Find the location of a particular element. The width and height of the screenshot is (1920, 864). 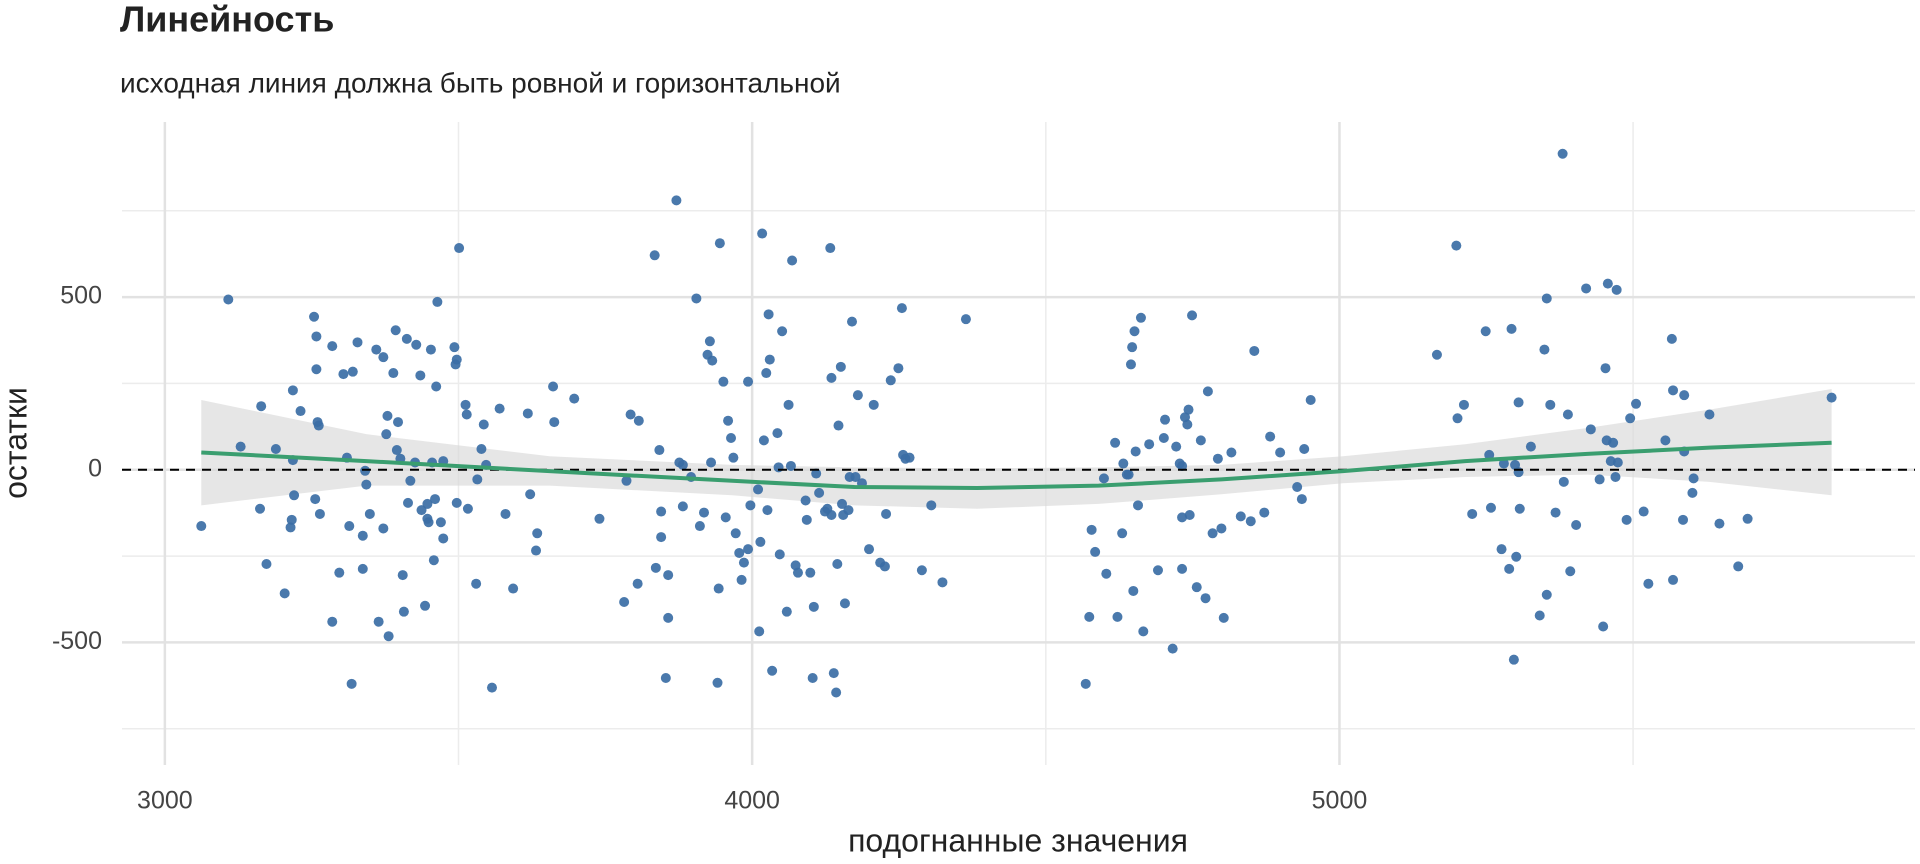

y-tick-label: 500 is located at coordinates (81, 296).